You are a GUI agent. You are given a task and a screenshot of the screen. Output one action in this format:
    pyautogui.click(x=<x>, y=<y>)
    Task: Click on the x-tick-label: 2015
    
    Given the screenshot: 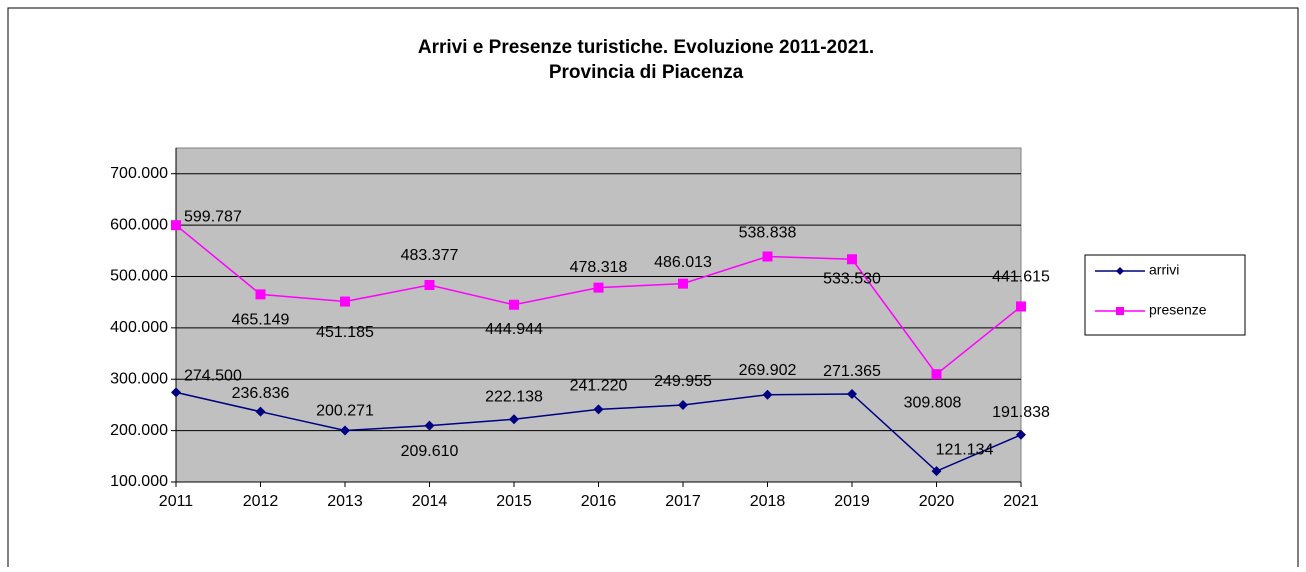 What is the action you would take?
    pyautogui.click(x=514, y=501)
    